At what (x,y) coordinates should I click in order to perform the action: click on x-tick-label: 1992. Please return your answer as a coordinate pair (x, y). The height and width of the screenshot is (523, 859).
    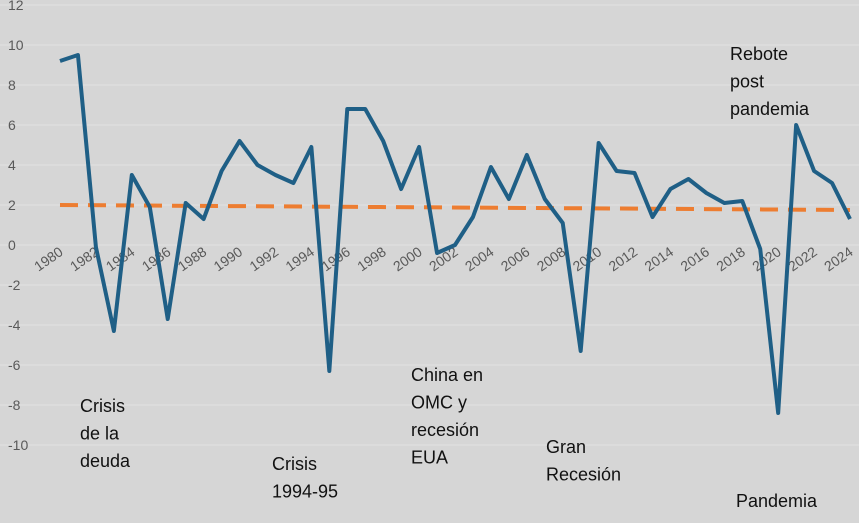
    Looking at the image, I should click on (263, 258).